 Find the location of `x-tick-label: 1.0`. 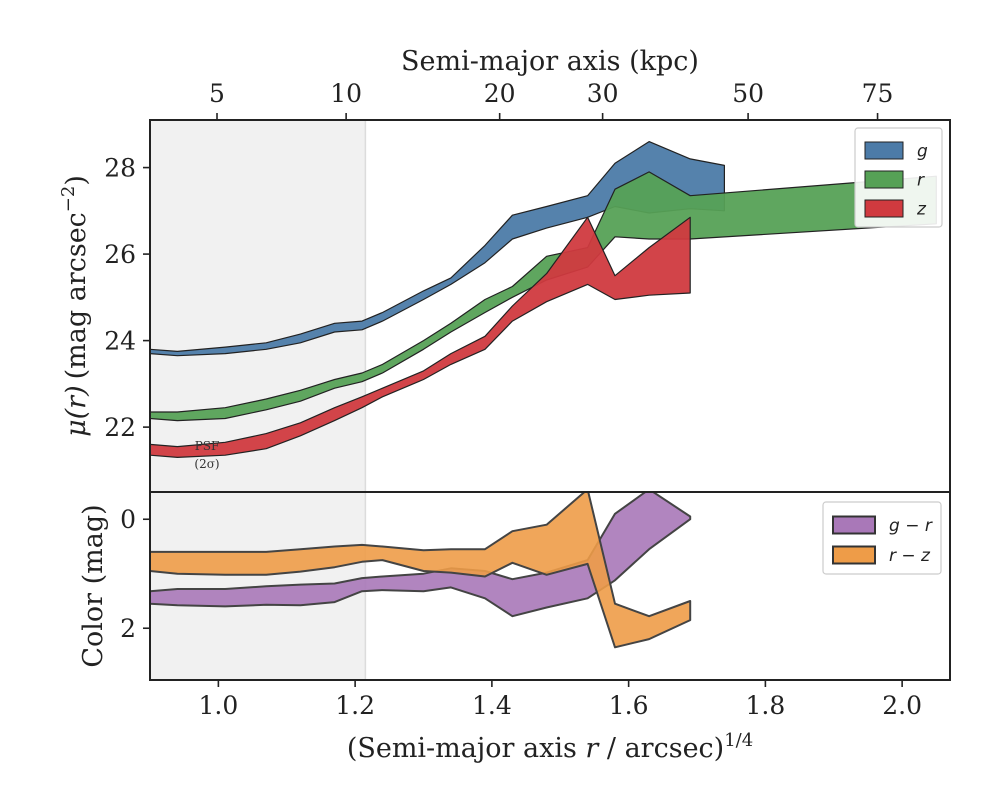

x-tick-label: 1.0 is located at coordinates (218, 705).